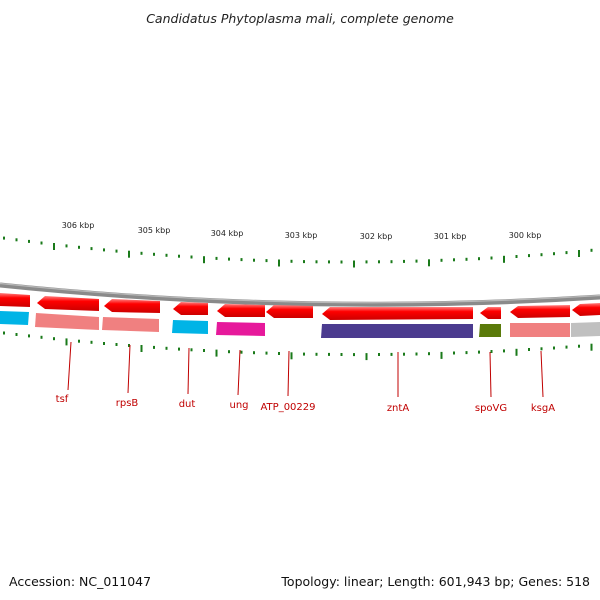  Describe the element at coordinates (287, 407) in the screenshot. I see `gene-label-atp00229: ATP_00229` at that location.